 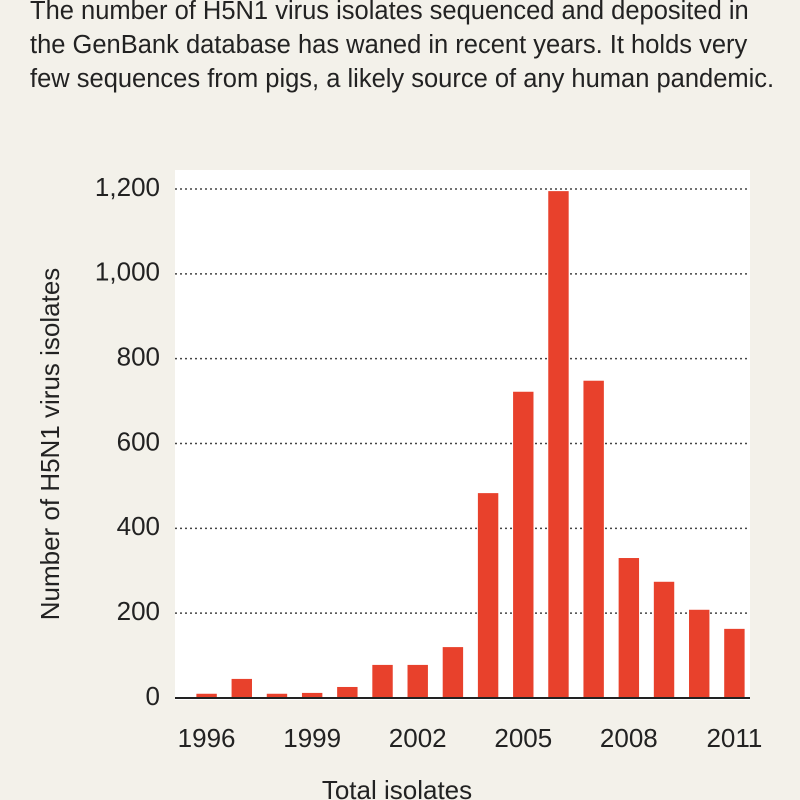 I want to click on y-tick-label: 0, so click(x=153, y=696).